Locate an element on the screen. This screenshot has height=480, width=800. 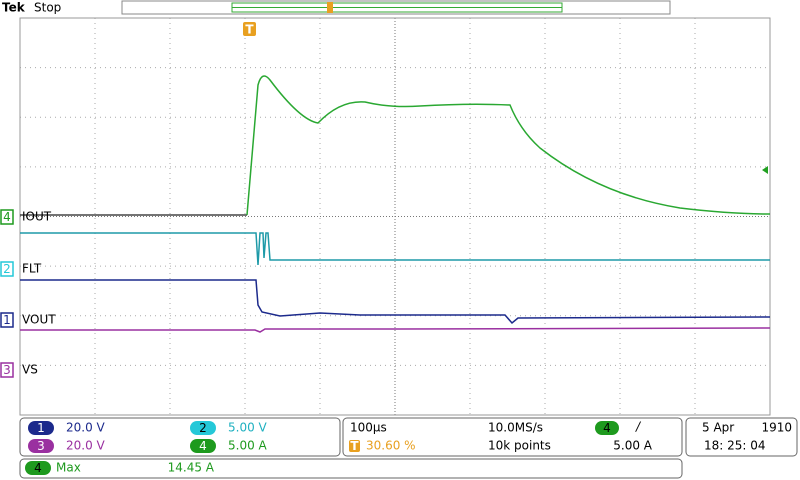
channel-number: 1 is located at coordinates (7, 320).